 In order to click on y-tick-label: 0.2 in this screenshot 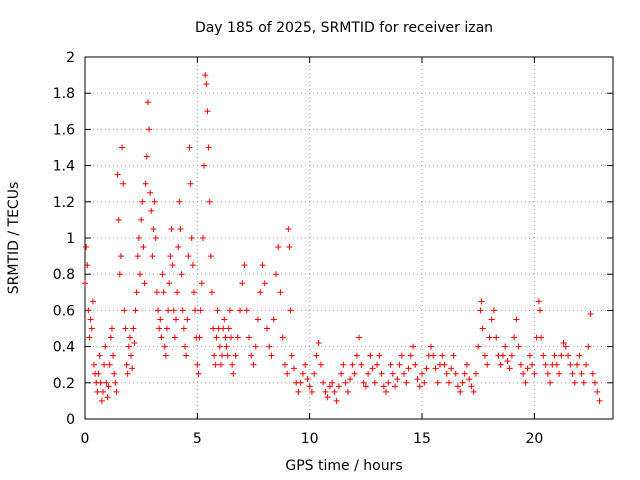, I will do `click(64, 384)`.